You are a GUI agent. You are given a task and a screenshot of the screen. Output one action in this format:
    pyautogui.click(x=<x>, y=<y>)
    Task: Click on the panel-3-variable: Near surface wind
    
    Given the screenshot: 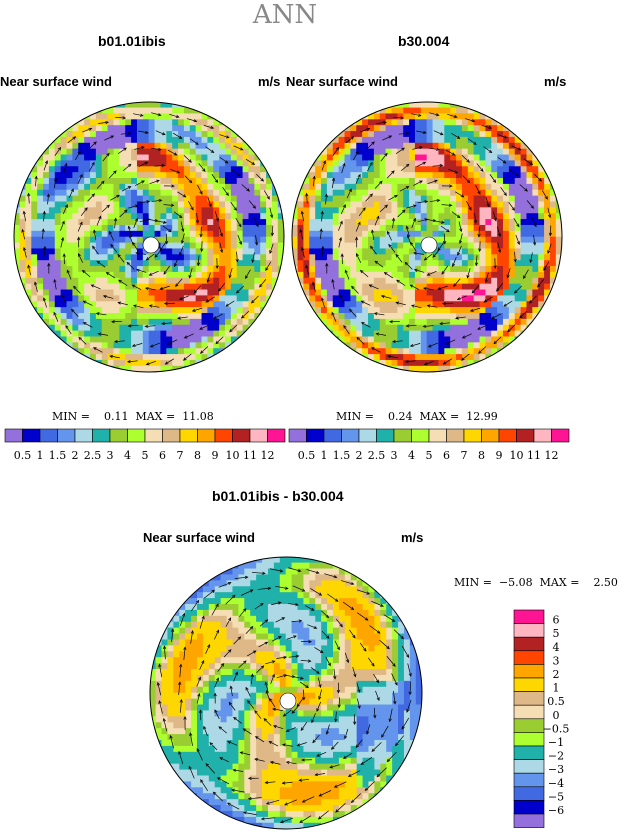 What is the action you would take?
    pyautogui.click(x=199, y=537)
    